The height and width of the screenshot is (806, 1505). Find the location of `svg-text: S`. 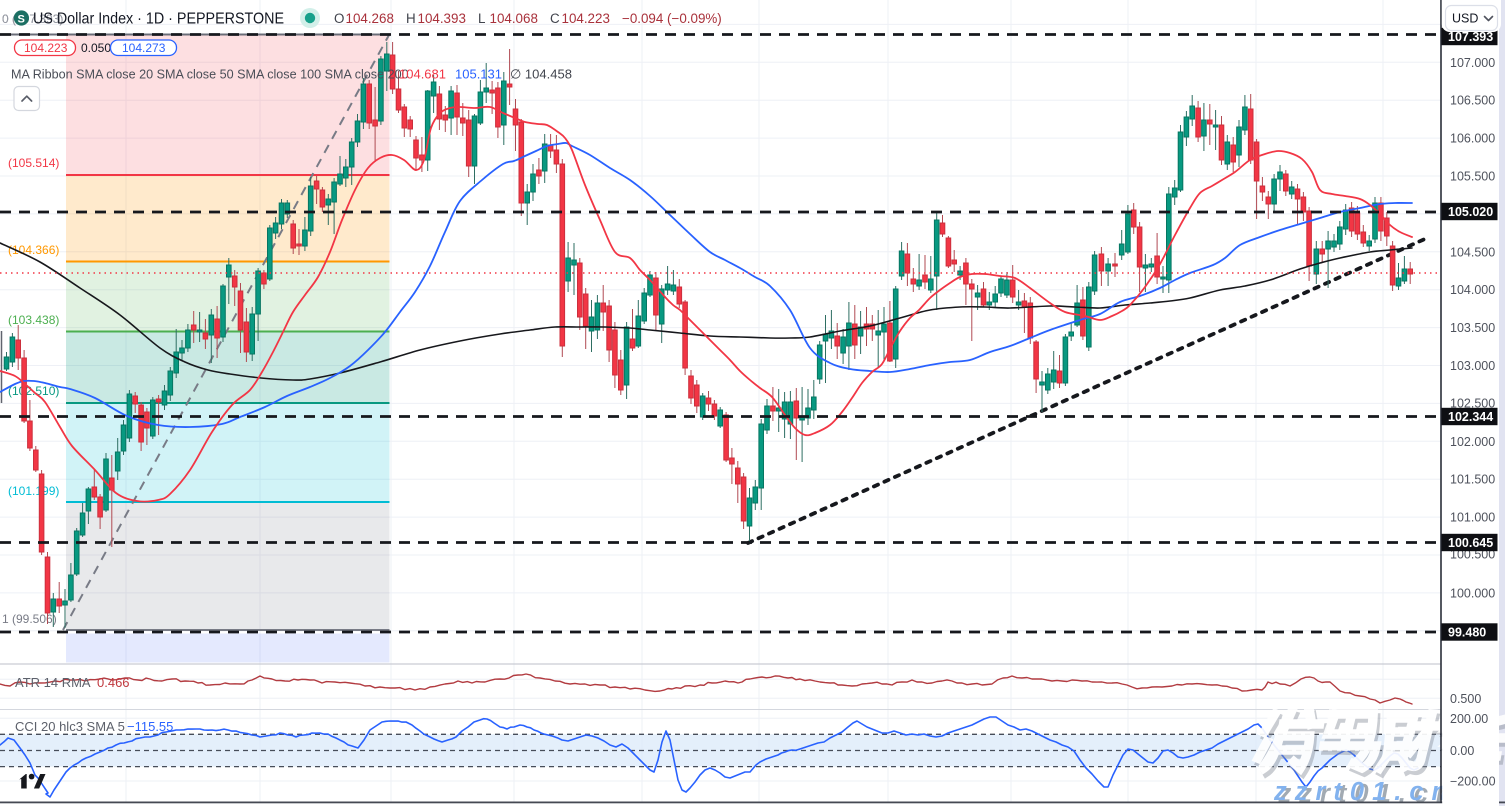

svg-text: S is located at coordinates (21, 19).